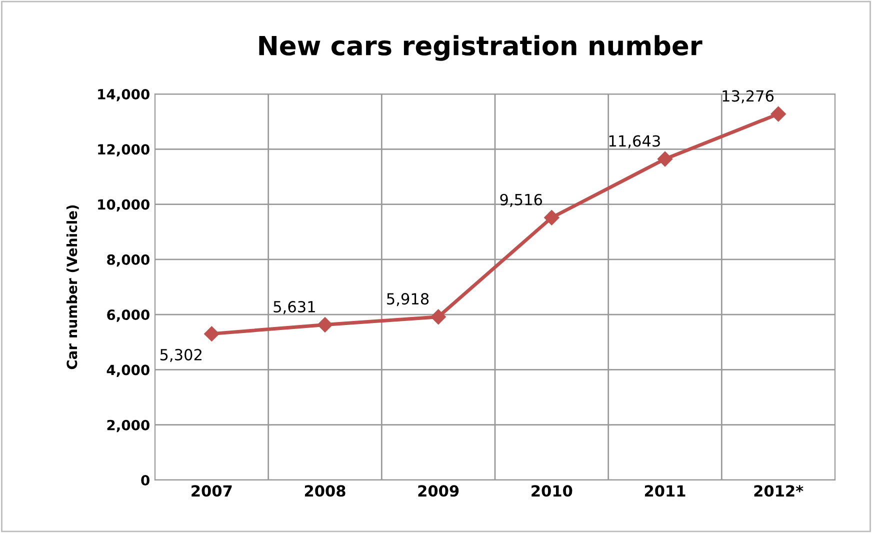 The width and height of the screenshot is (872, 533). I want to click on y-tick-label: 12,000, so click(124, 150).